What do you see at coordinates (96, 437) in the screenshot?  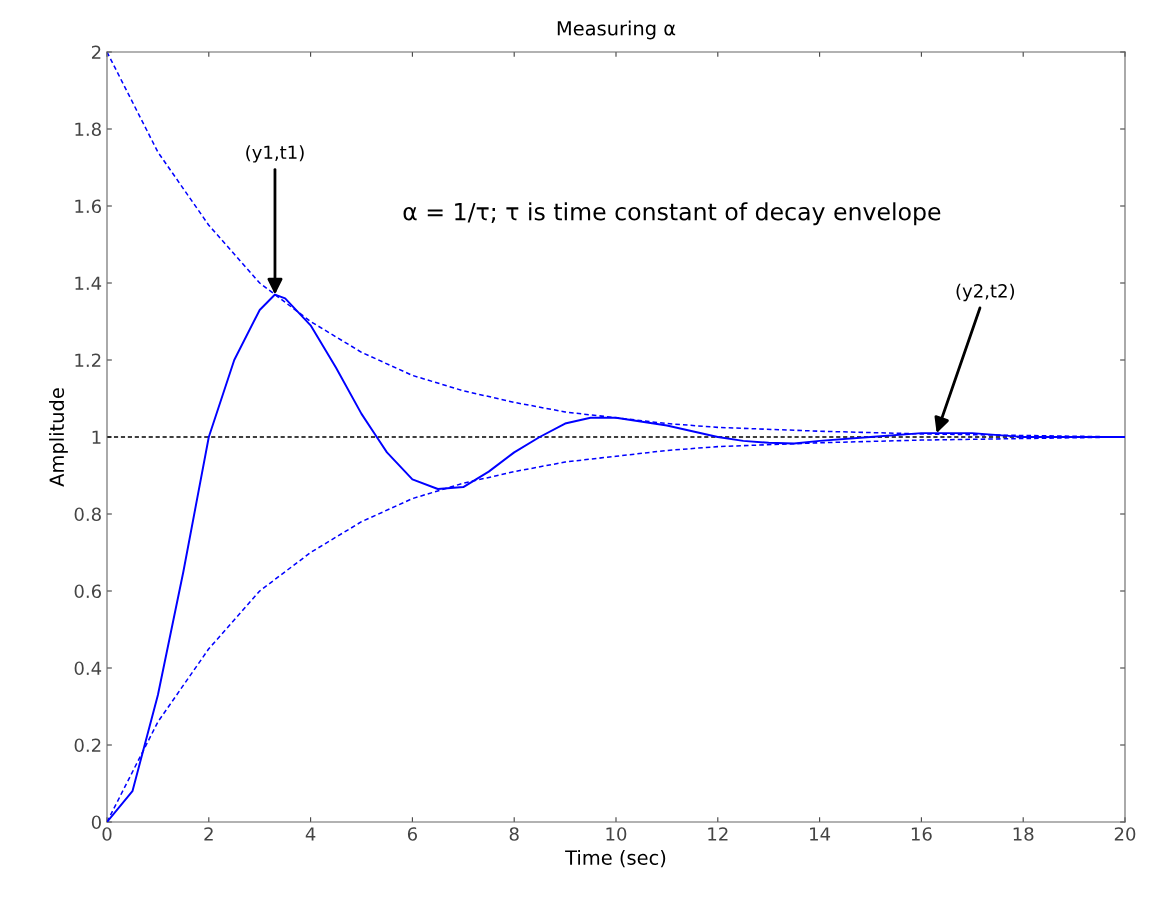 I see `y-tick-label: 1` at bounding box center [96, 437].